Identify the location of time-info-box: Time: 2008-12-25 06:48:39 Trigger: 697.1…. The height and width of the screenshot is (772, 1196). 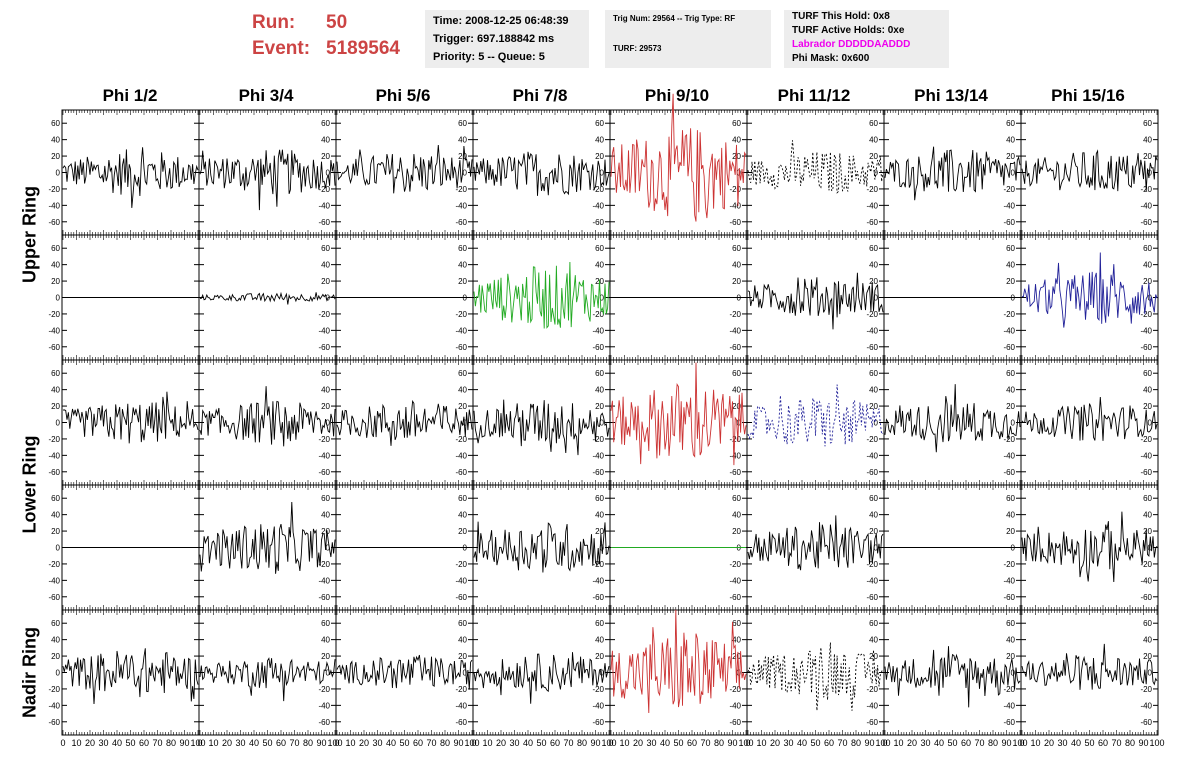
(507, 39).